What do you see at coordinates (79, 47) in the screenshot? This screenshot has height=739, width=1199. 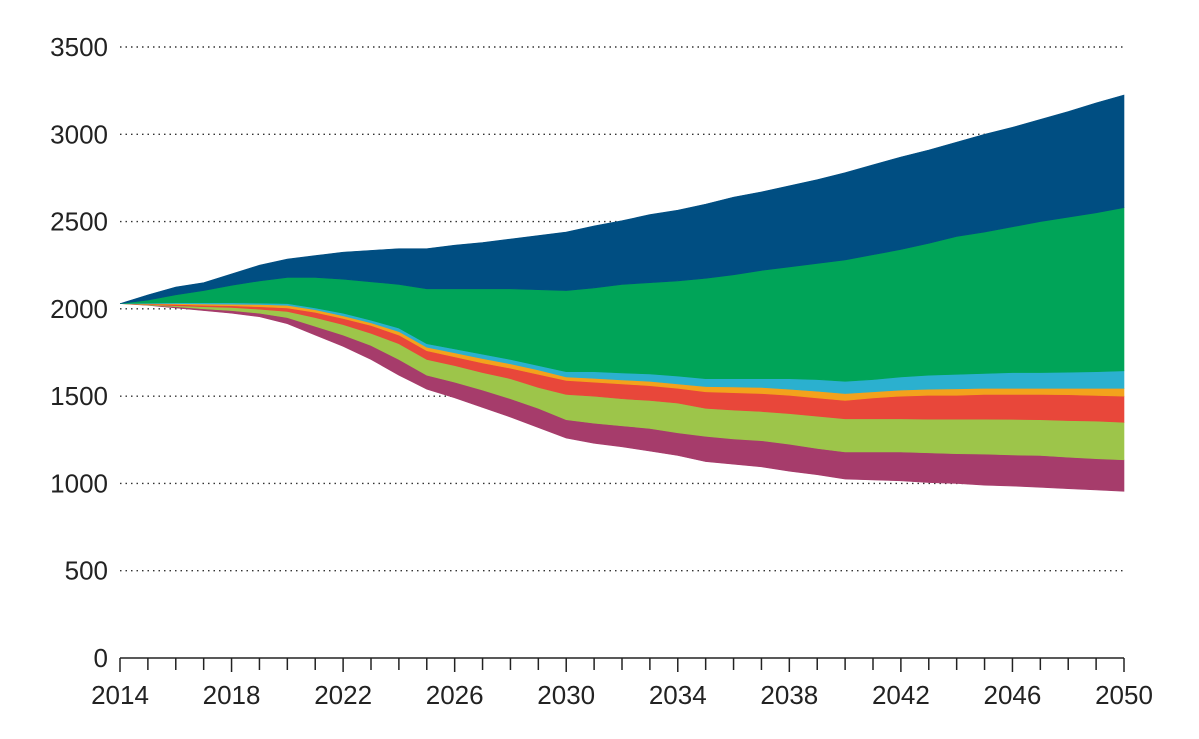 I see `y-tick-label-3500: 3500` at bounding box center [79, 47].